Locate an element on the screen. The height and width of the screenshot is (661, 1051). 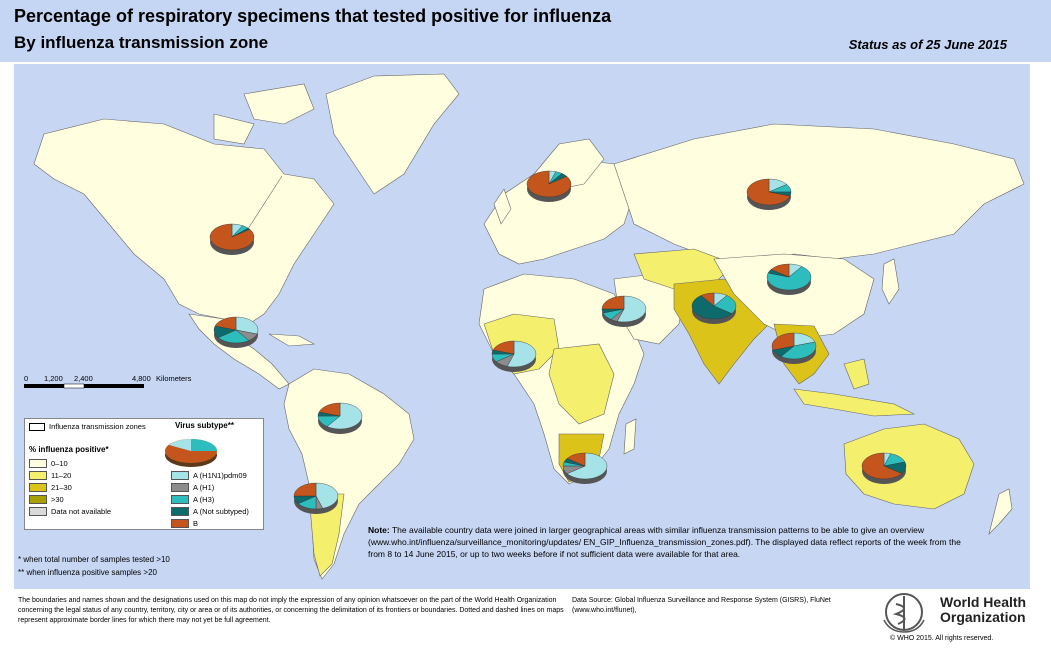
scale-bar-graphic is located at coordinates (84, 386).